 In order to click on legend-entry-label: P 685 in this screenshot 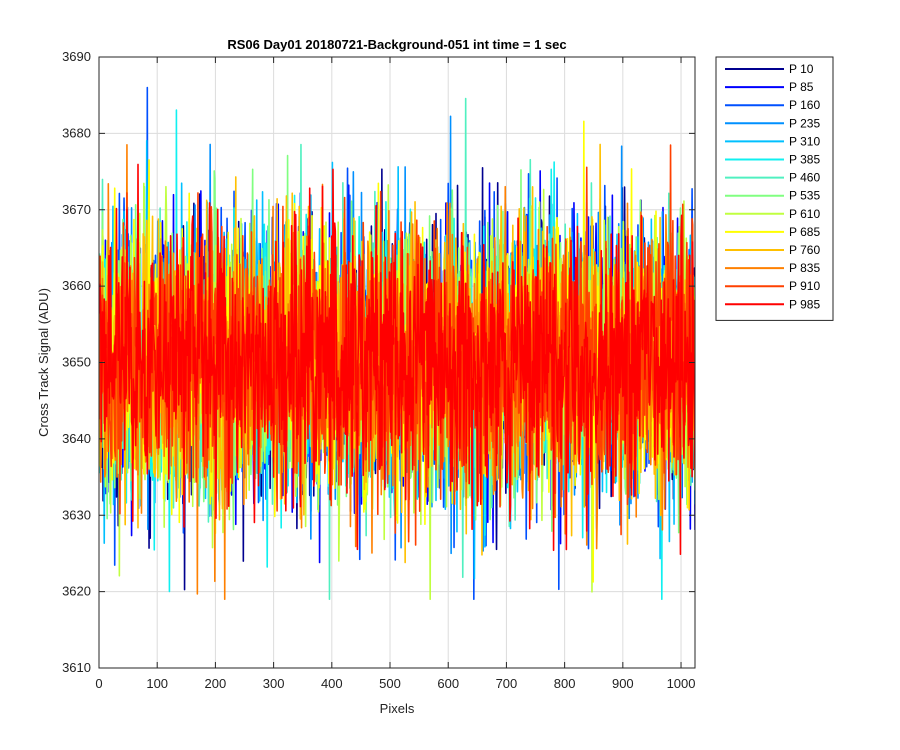, I will do `click(804, 232)`.